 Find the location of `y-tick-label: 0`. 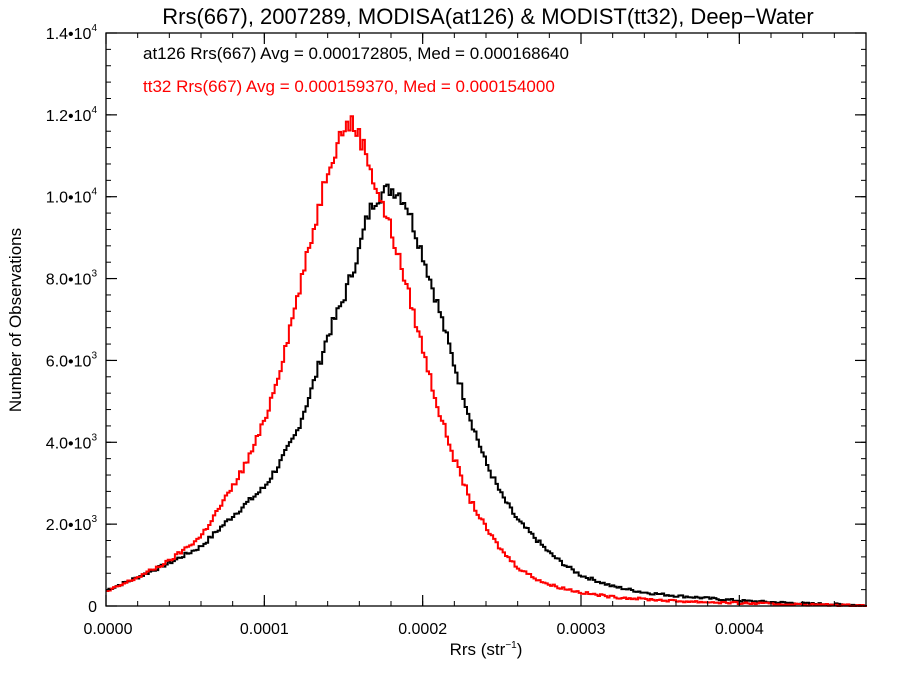

y-tick-label: 0 is located at coordinates (92, 607).